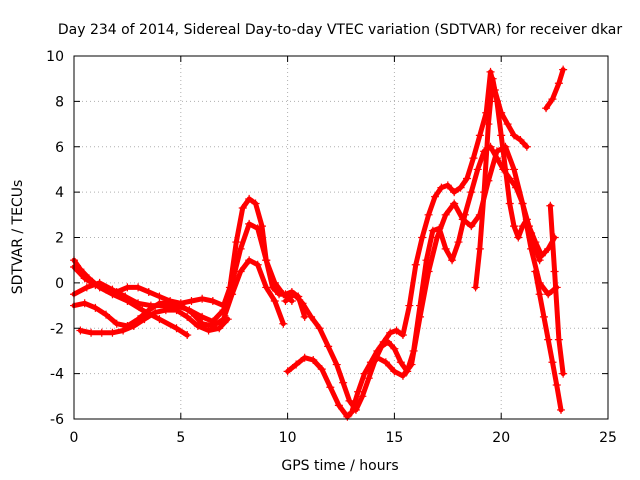  What do you see at coordinates (74, 438) in the screenshot?
I see `x-tick-label: 0` at bounding box center [74, 438].